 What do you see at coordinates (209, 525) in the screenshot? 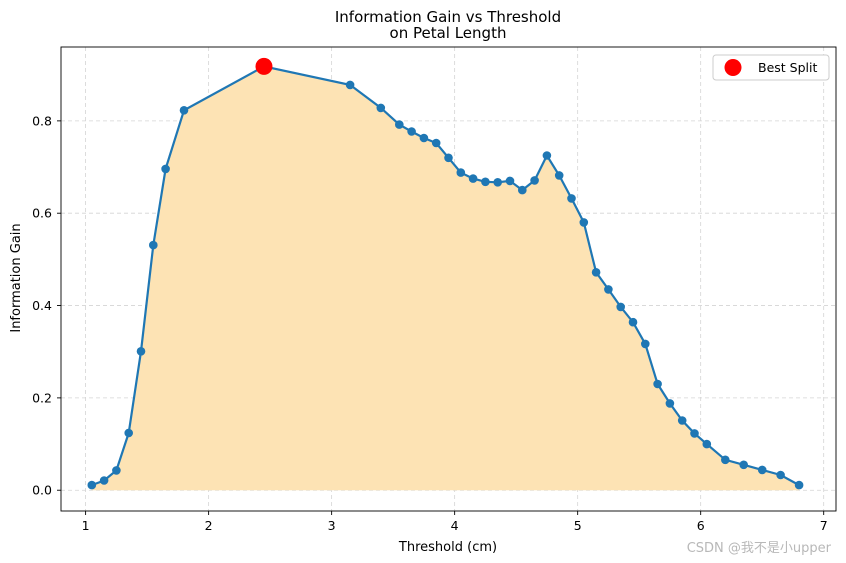
I see `x-tick-label: 2` at bounding box center [209, 525].